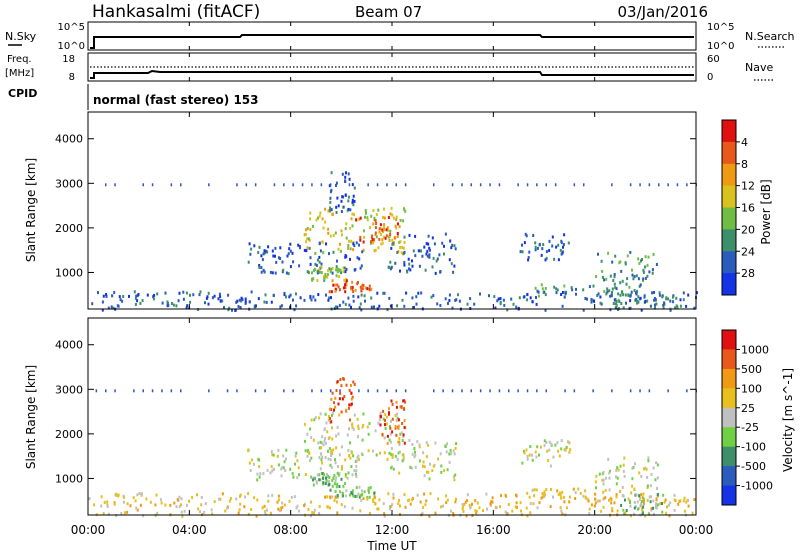 Image resolution: width=800 pixels, height=554 pixels. Describe the element at coordinates (69, 434) in the screenshot. I see `velocity-ytick-label: 2000` at that location.